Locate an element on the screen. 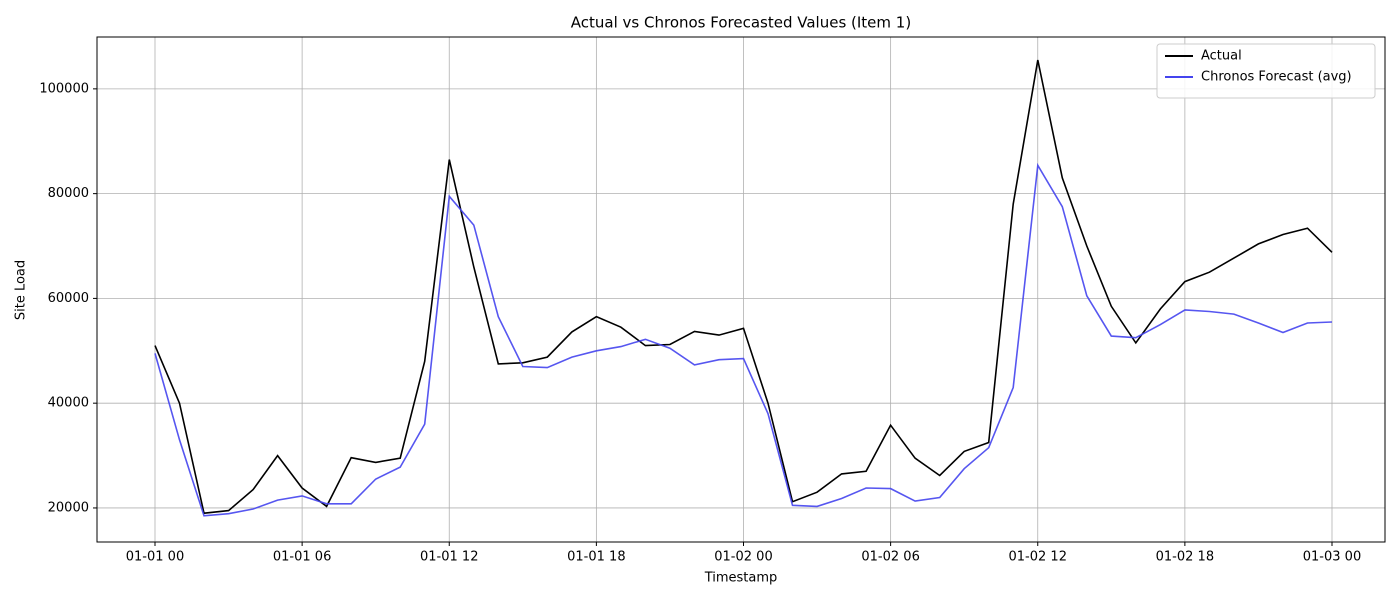 The image size is (1400, 600). y-tick-label: 20000 is located at coordinates (68, 507).